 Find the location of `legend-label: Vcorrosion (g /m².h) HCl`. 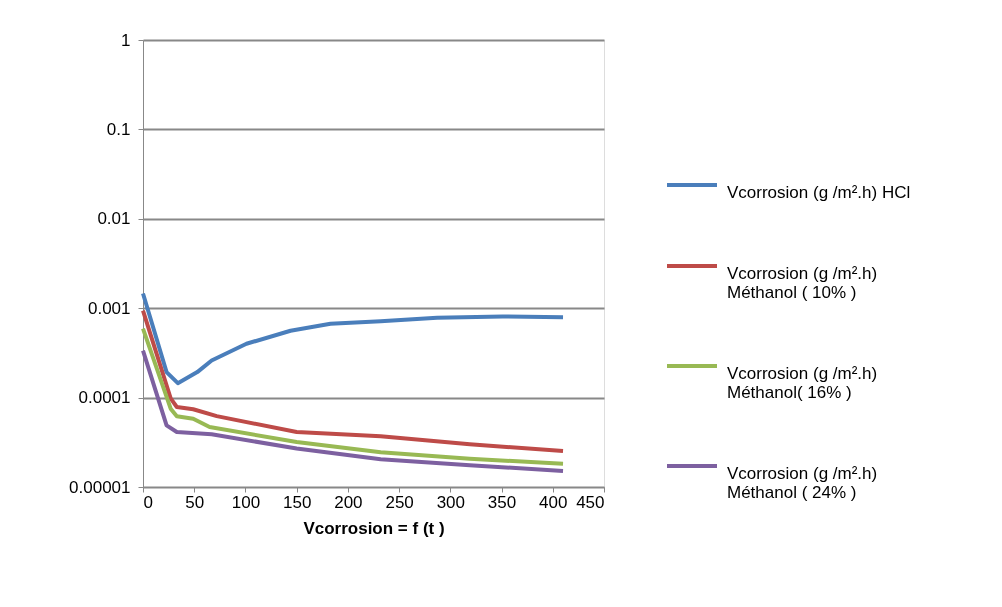

legend-label: Vcorrosion (g /m².h) HCl is located at coordinates (819, 192).